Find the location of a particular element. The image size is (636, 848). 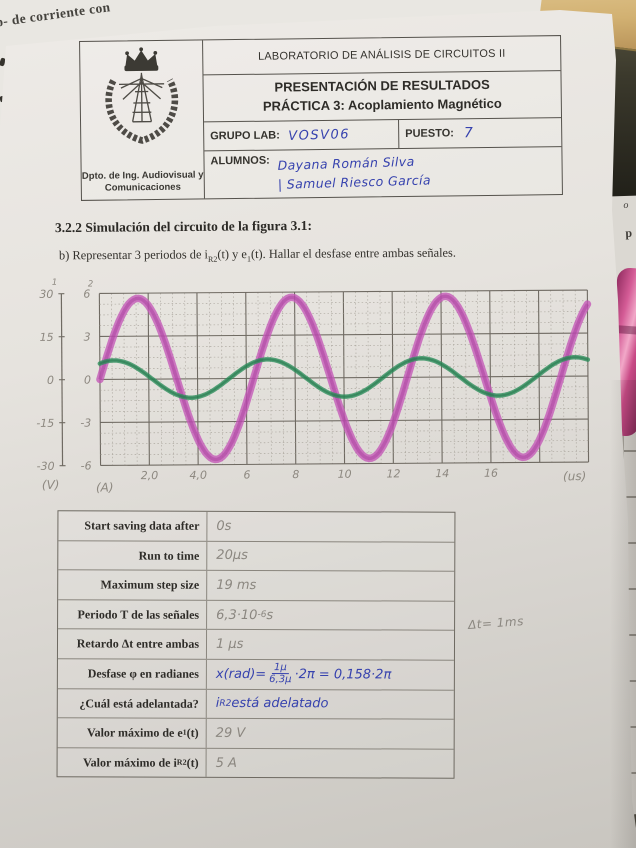

group-row: GRUPO LAB: VOSV06 PUESTO: 7 is located at coordinates (383, 135).